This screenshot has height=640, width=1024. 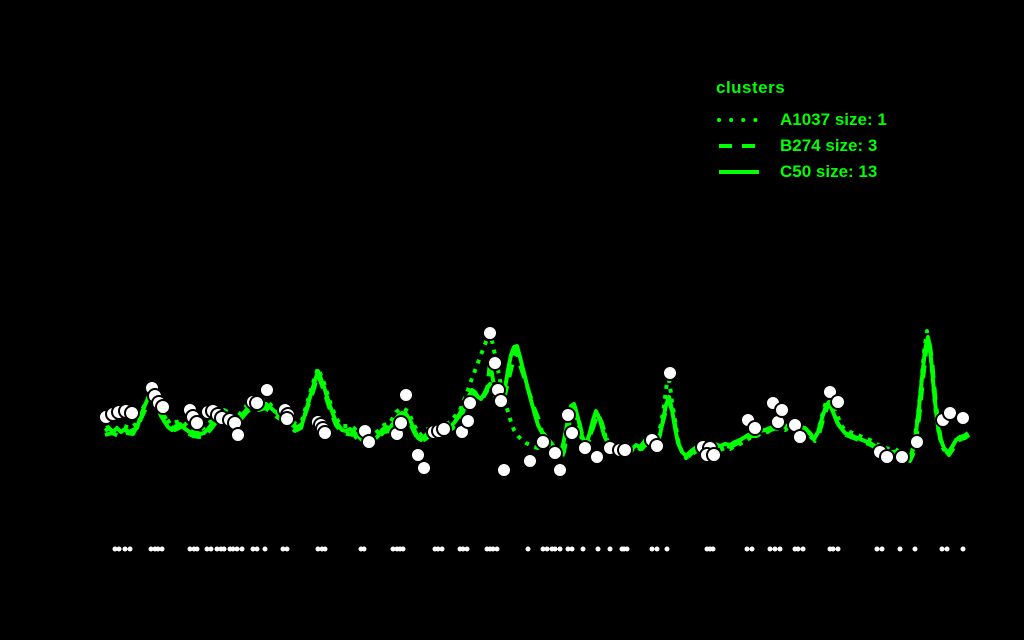 I want to click on legend-item-b274: B274 size: 3, so click(x=801, y=146).